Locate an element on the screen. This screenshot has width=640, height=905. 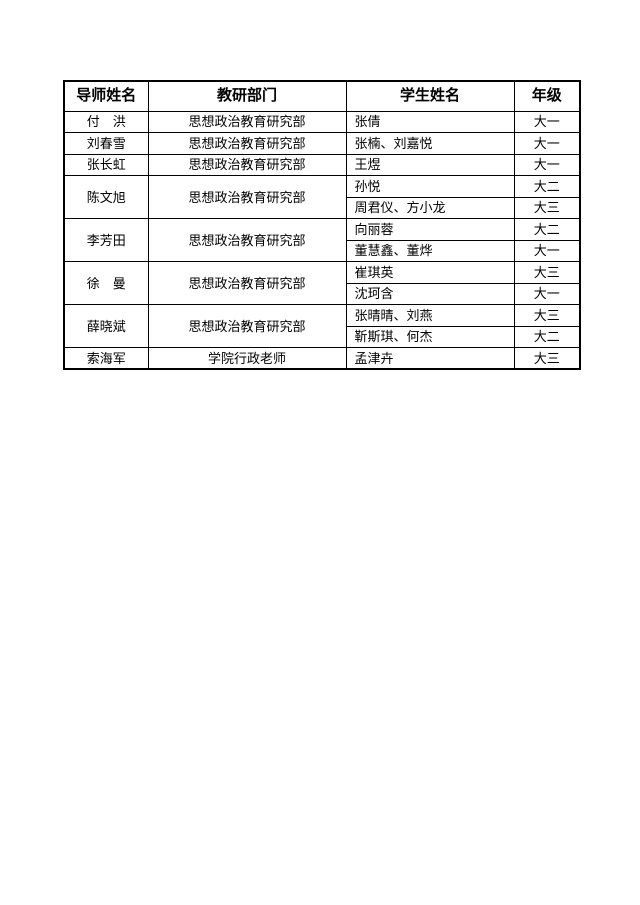
student-names-cell: 沈珂含 is located at coordinates (430, 293).